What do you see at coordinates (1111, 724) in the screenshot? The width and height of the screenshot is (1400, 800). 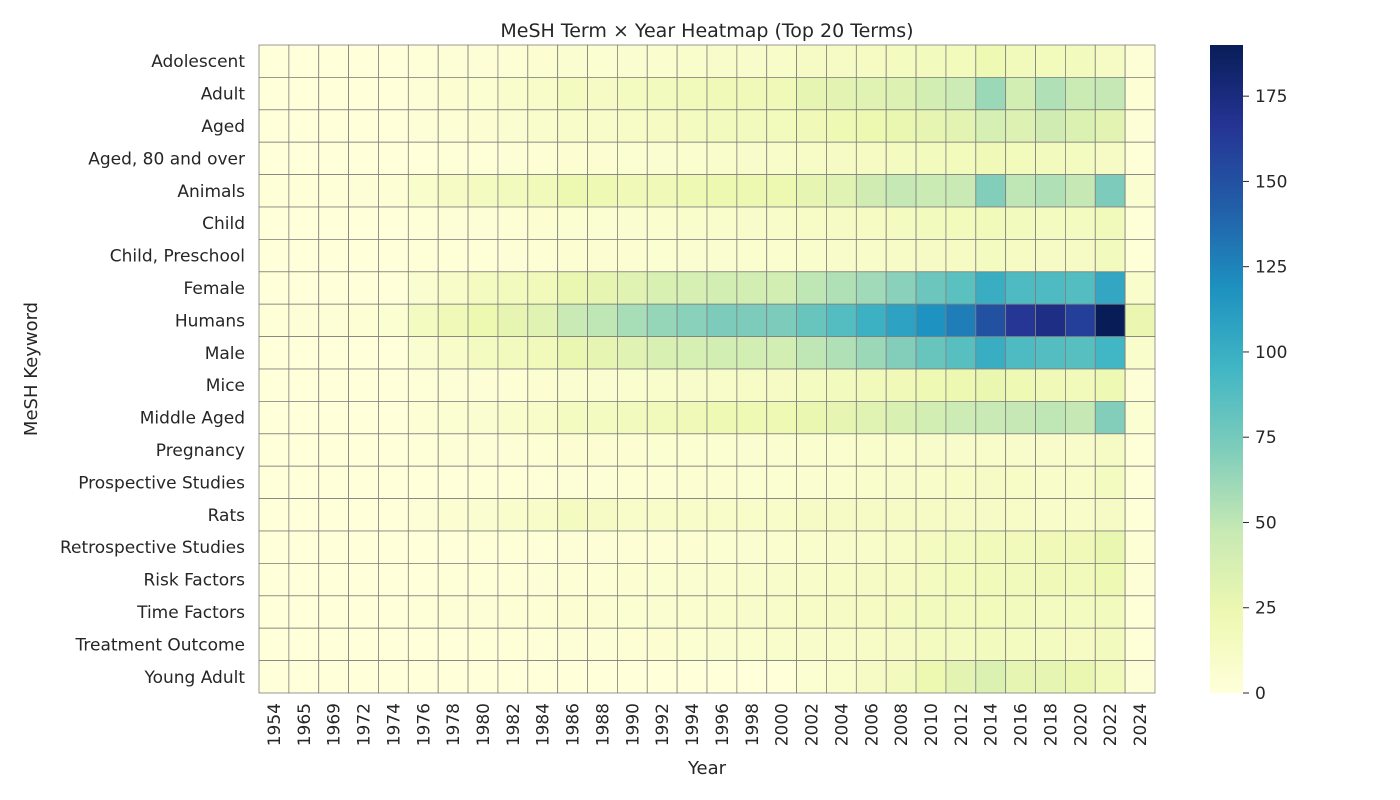 I see `x-tick-label: 2022` at bounding box center [1111, 724].